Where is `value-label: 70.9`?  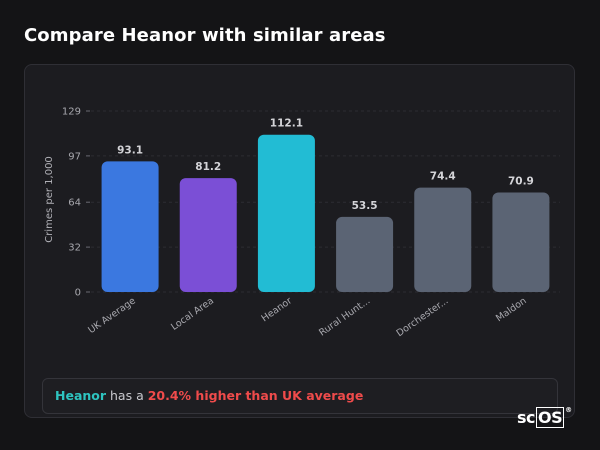
value-label: 70.9 is located at coordinates (521, 182).